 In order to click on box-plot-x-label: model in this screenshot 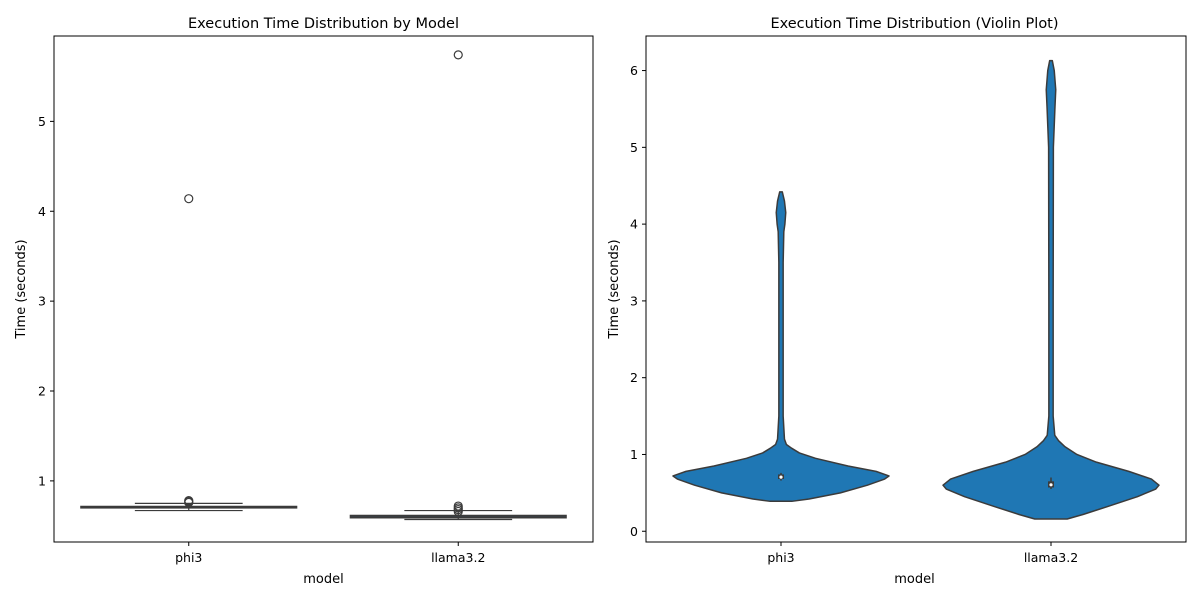, I will do `click(323, 579)`.